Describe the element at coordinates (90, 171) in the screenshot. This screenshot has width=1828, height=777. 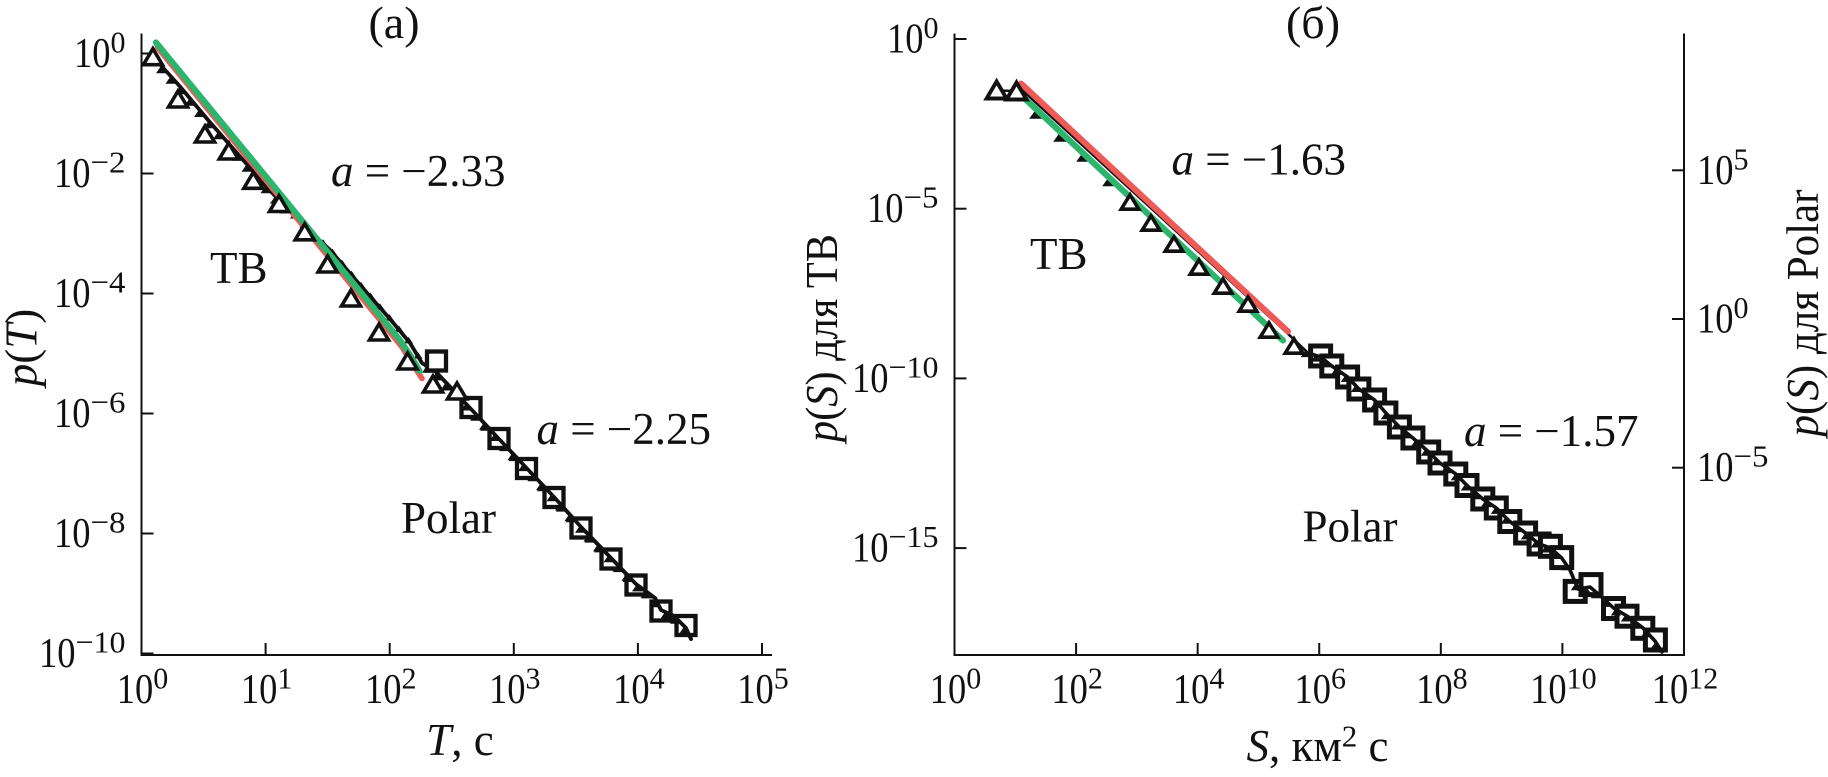
I see `svg-text: 10⁻²` at that location.